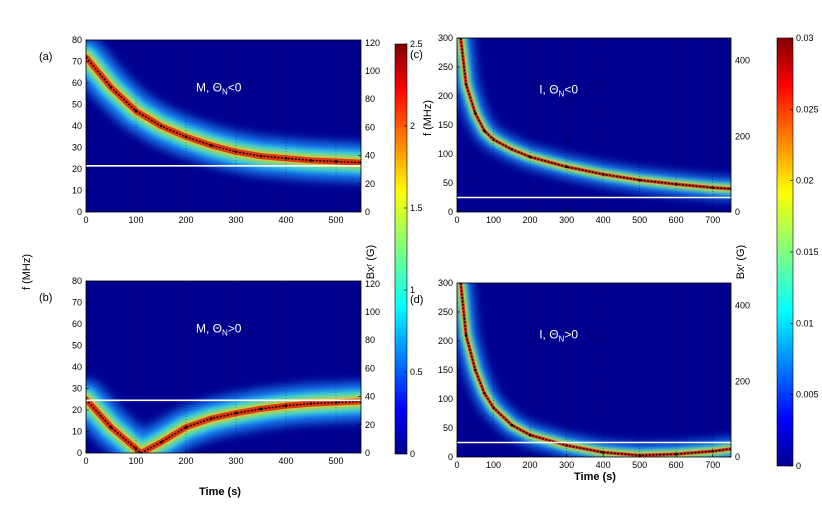  I want to click on heatmap-area: M, ΘN<0, so click(223, 126).